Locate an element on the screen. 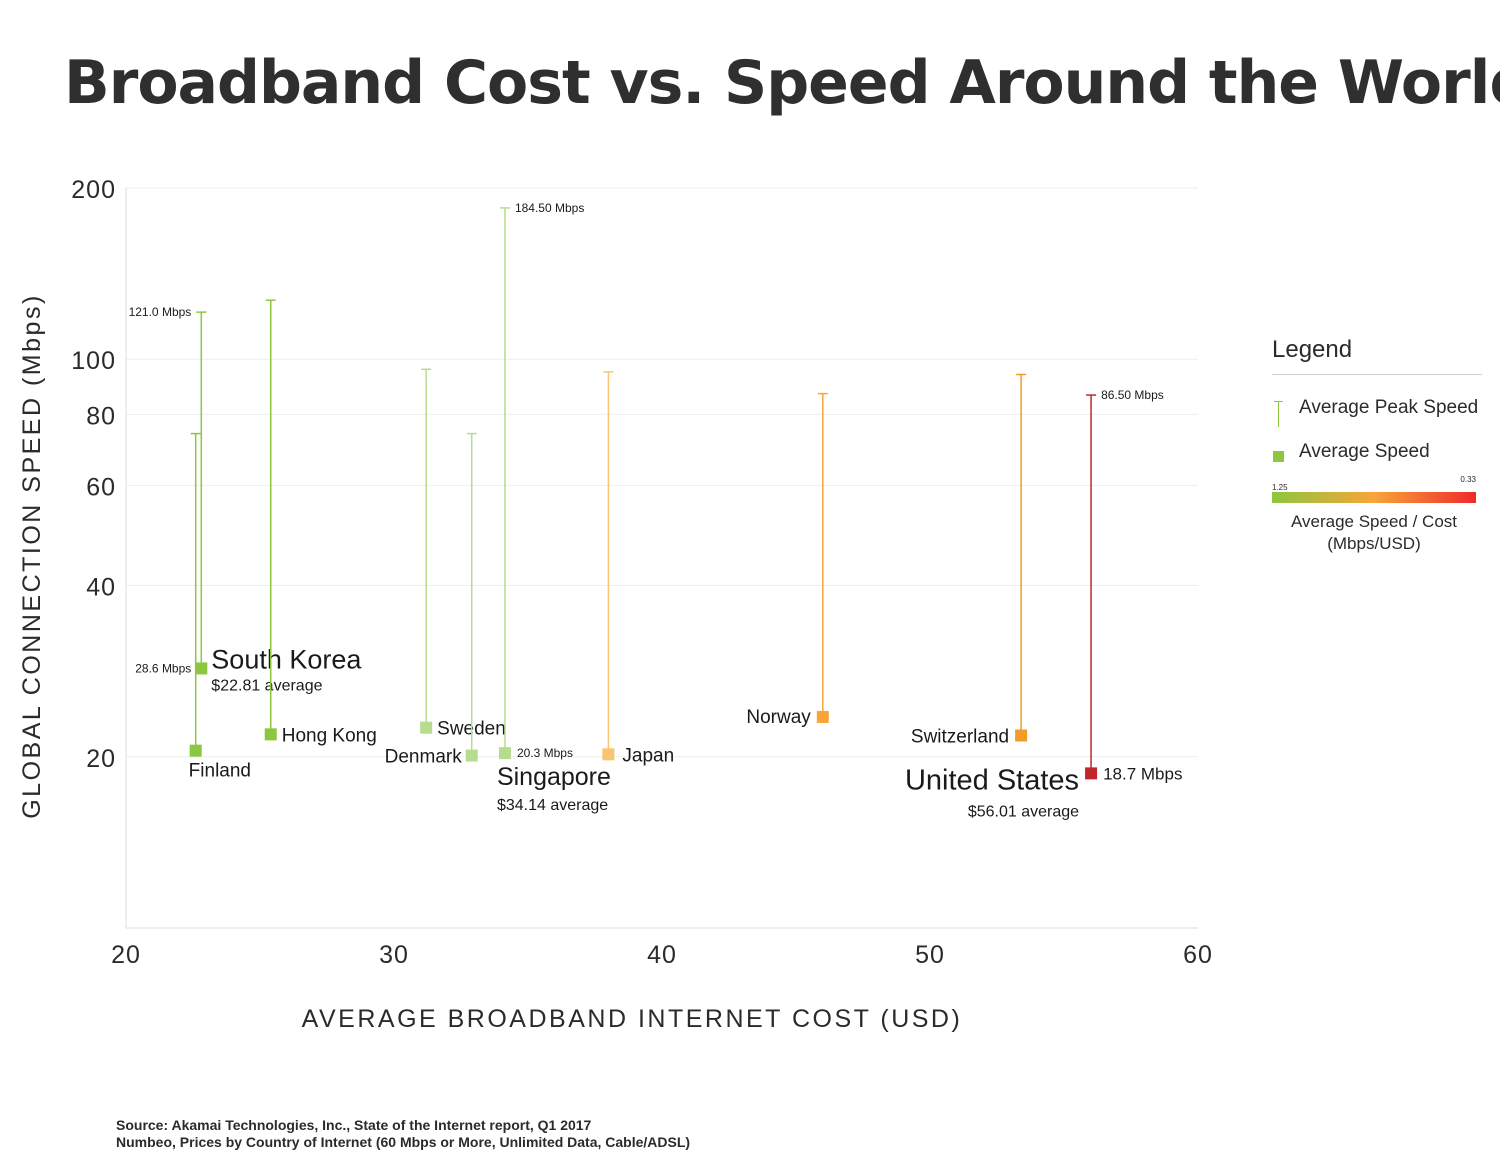  x-tick-label: 60 is located at coordinates (1198, 955).